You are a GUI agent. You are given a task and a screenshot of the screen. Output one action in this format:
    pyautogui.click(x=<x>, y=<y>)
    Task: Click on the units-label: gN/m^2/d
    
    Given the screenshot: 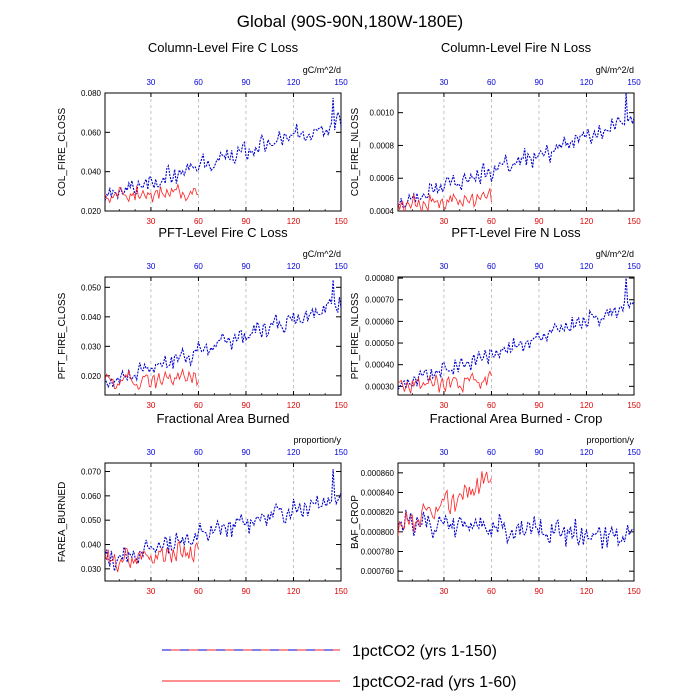 What is the action you would take?
    pyautogui.click(x=615, y=70)
    